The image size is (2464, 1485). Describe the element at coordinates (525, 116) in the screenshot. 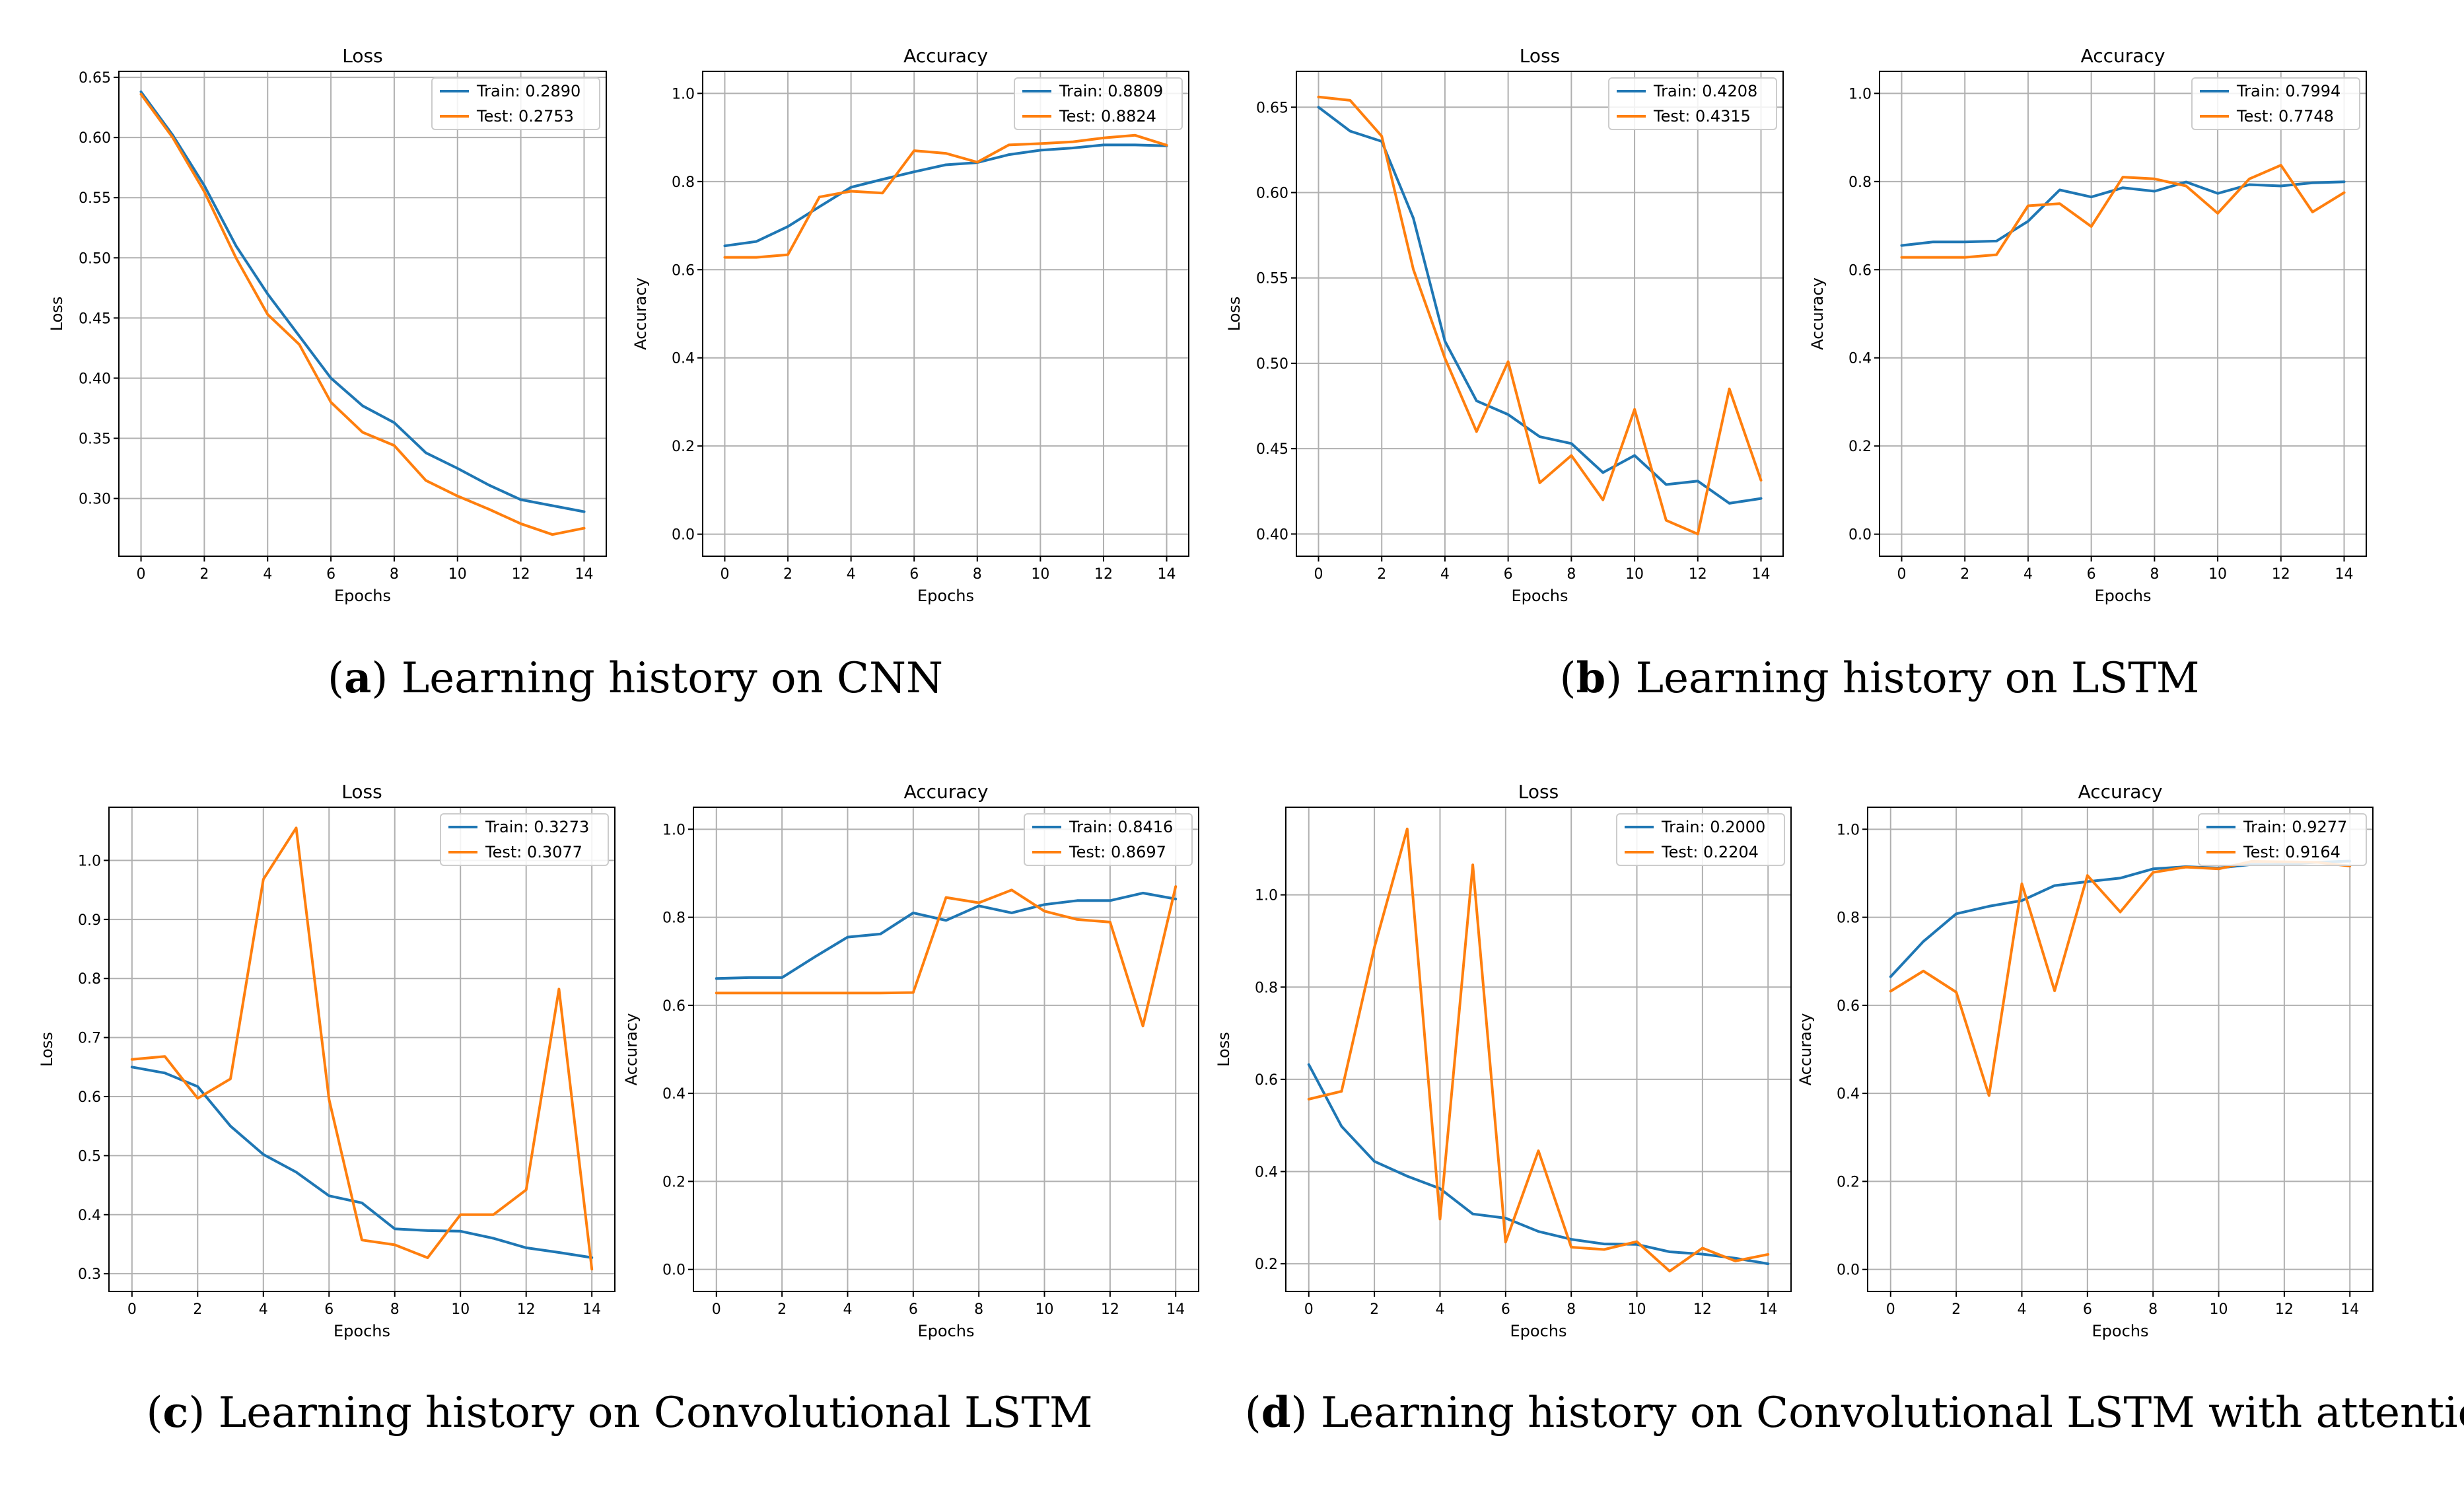

I see `legend-entry-test: Test: 0.2753` at that location.